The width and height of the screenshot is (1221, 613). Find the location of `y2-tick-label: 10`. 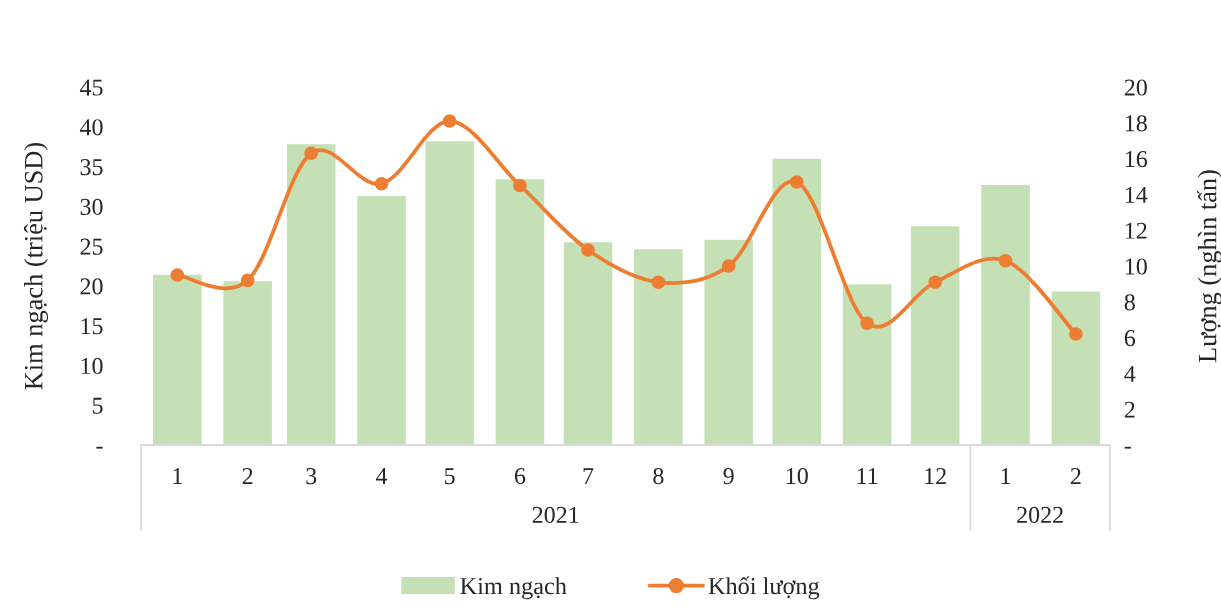

y2-tick-label: 10 is located at coordinates (1136, 266).